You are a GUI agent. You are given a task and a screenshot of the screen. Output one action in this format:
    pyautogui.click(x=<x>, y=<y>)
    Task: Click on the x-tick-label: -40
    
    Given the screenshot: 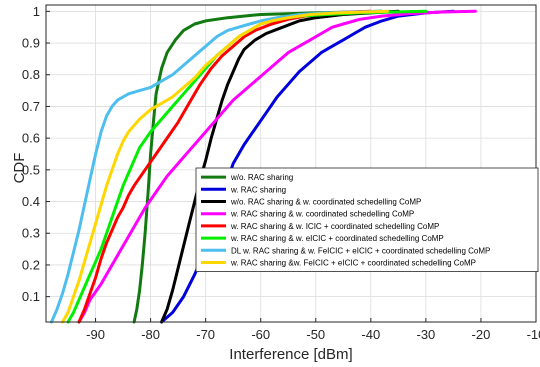 What is the action you would take?
    pyautogui.click(x=370, y=334)
    